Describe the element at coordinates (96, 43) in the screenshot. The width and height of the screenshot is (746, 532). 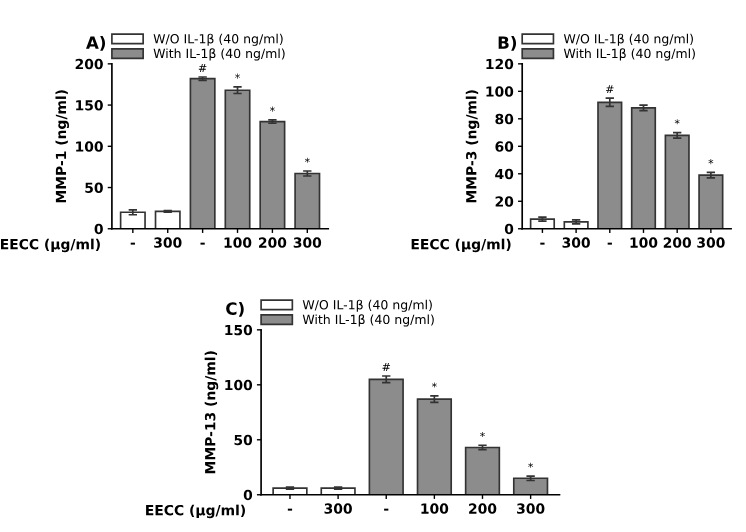
I see `chart-title: A)` at that location.